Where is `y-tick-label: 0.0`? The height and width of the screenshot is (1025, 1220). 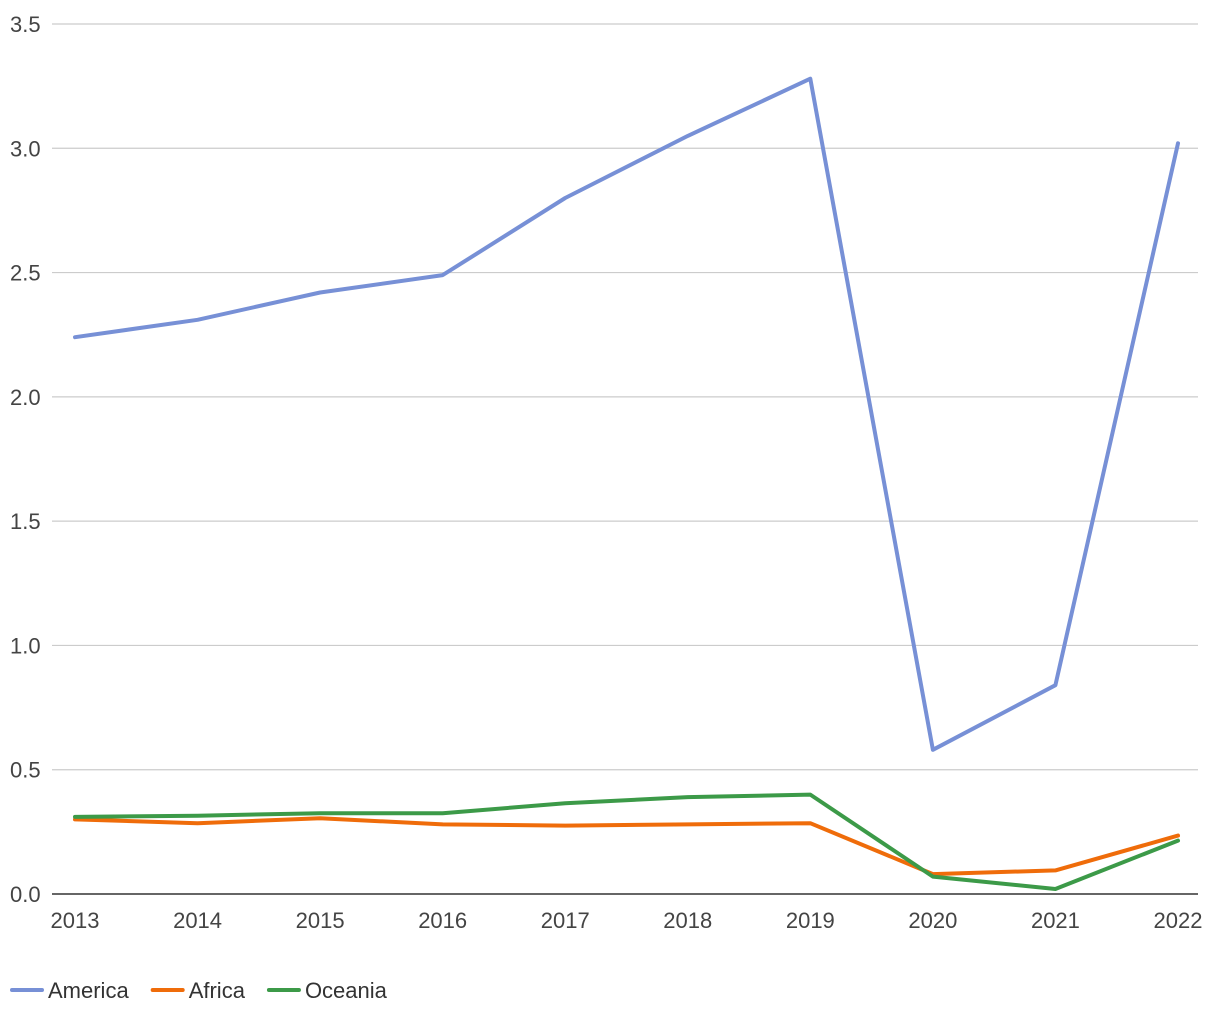 y-tick-label: 0.0 is located at coordinates (25, 894).